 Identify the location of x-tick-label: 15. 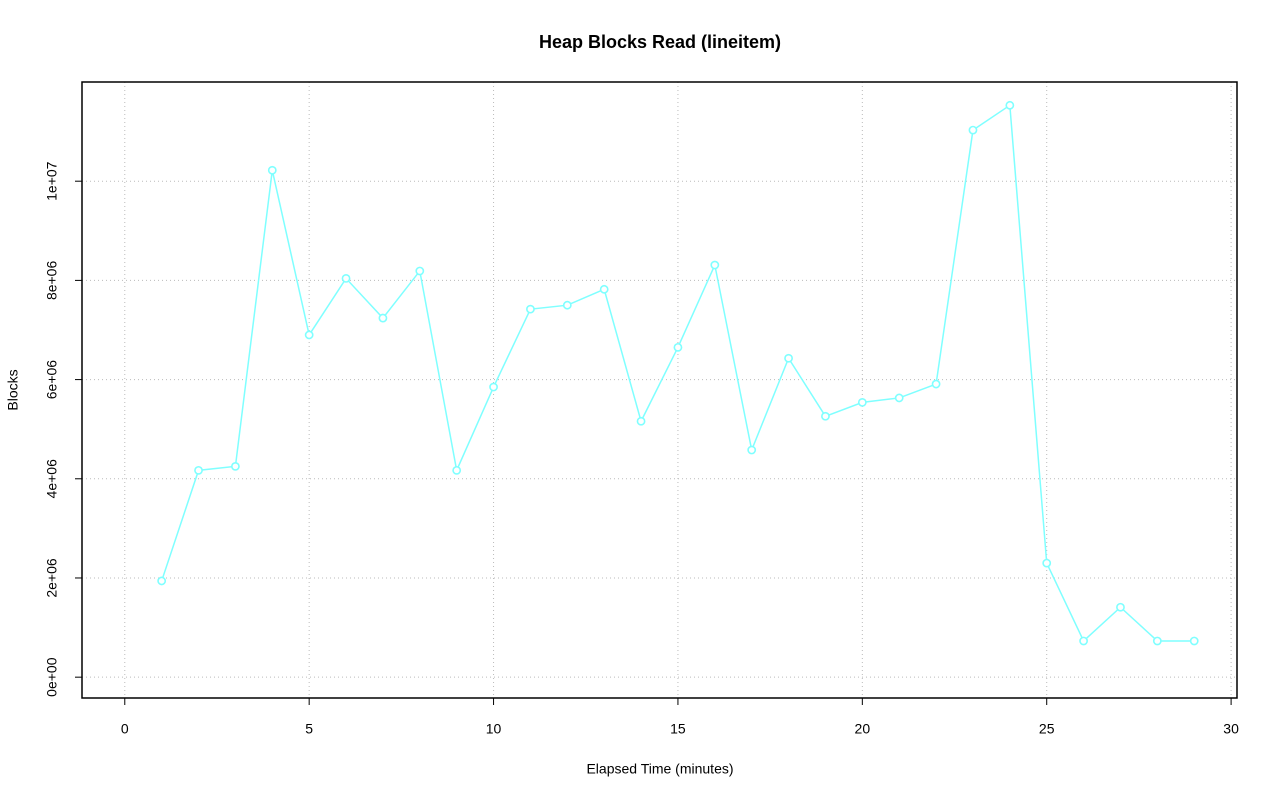
(678, 729).